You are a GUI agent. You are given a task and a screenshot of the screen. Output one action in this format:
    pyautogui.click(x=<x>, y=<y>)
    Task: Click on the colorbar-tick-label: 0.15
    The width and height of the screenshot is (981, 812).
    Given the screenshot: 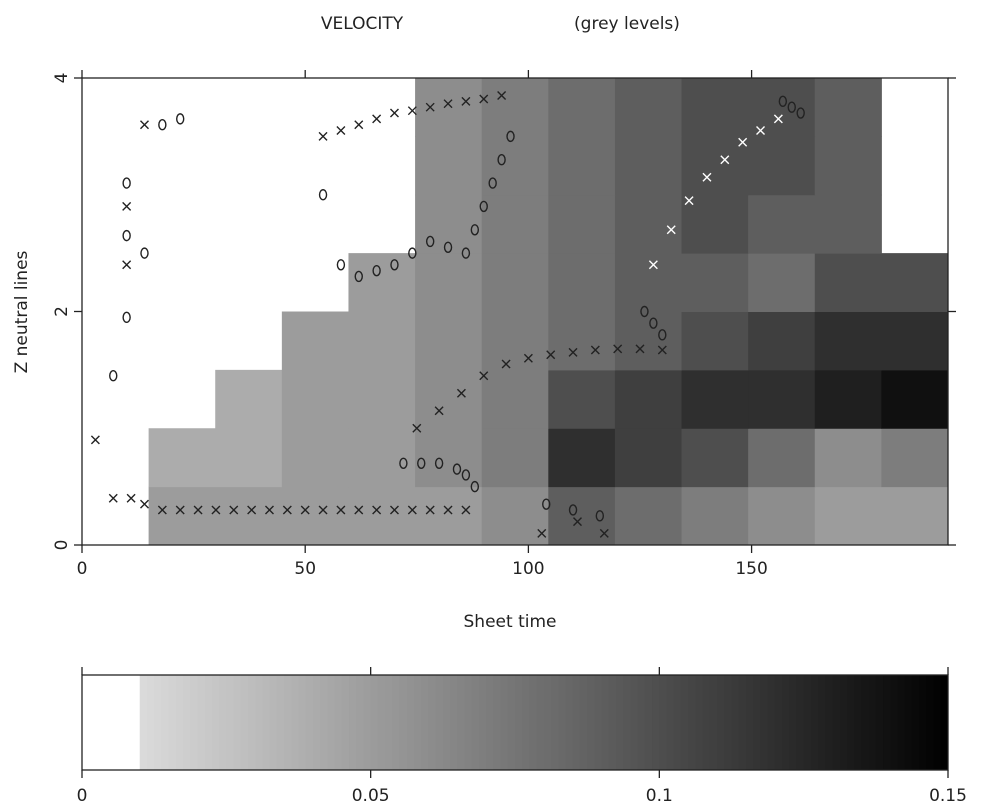 What is the action you would take?
    pyautogui.click(x=948, y=796)
    